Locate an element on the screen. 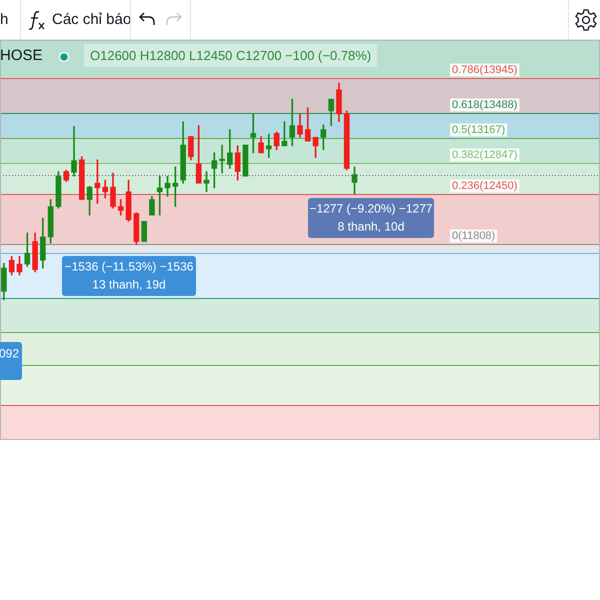 The width and height of the screenshot is (600, 600). annotation: −1536 (−11.53%) −1536 13 thanh, 19d is located at coordinates (129, 275).